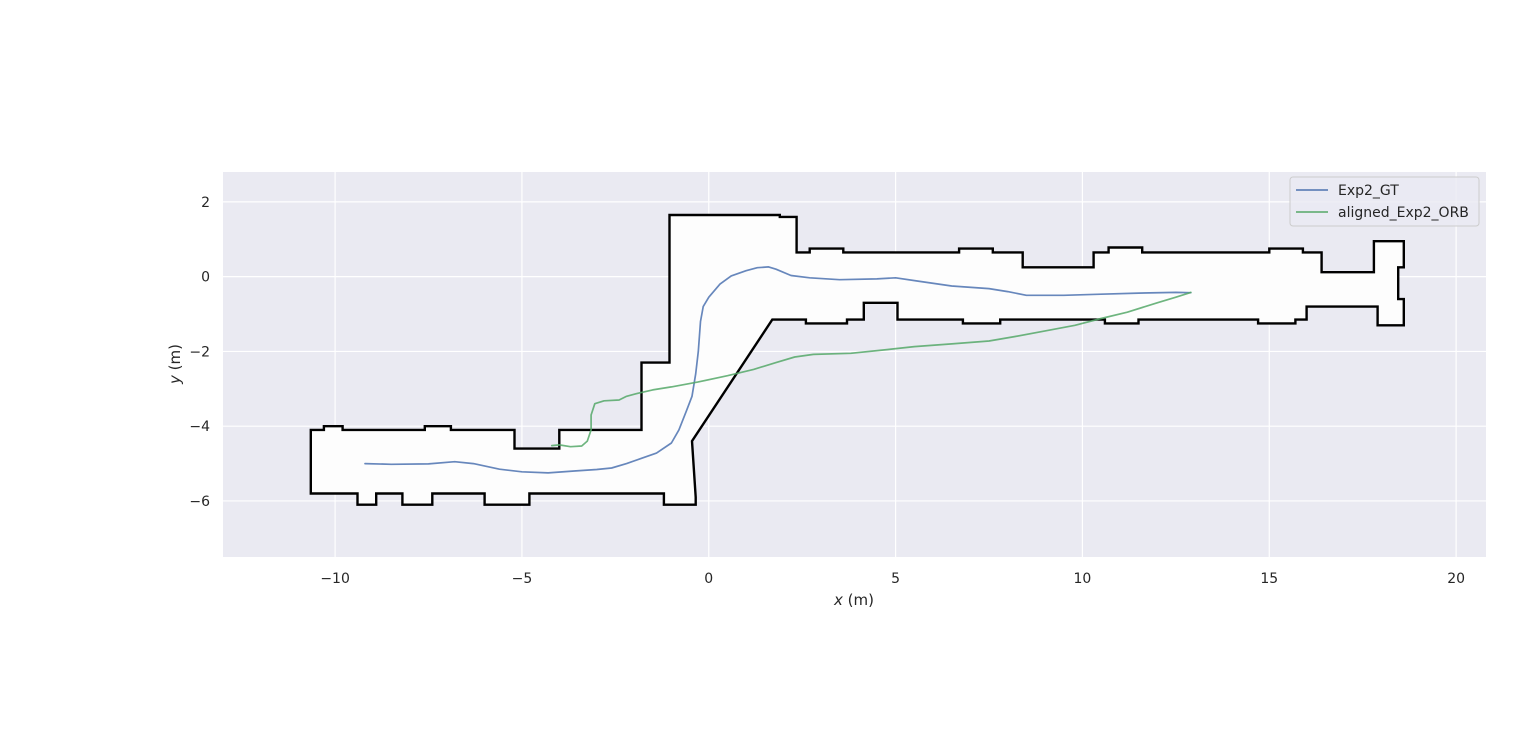 This screenshot has width=1532, height=734. What do you see at coordinates (199, 352) in the screenshot?
I see `y-tick-label: −2` at bounding box center [199, 352].